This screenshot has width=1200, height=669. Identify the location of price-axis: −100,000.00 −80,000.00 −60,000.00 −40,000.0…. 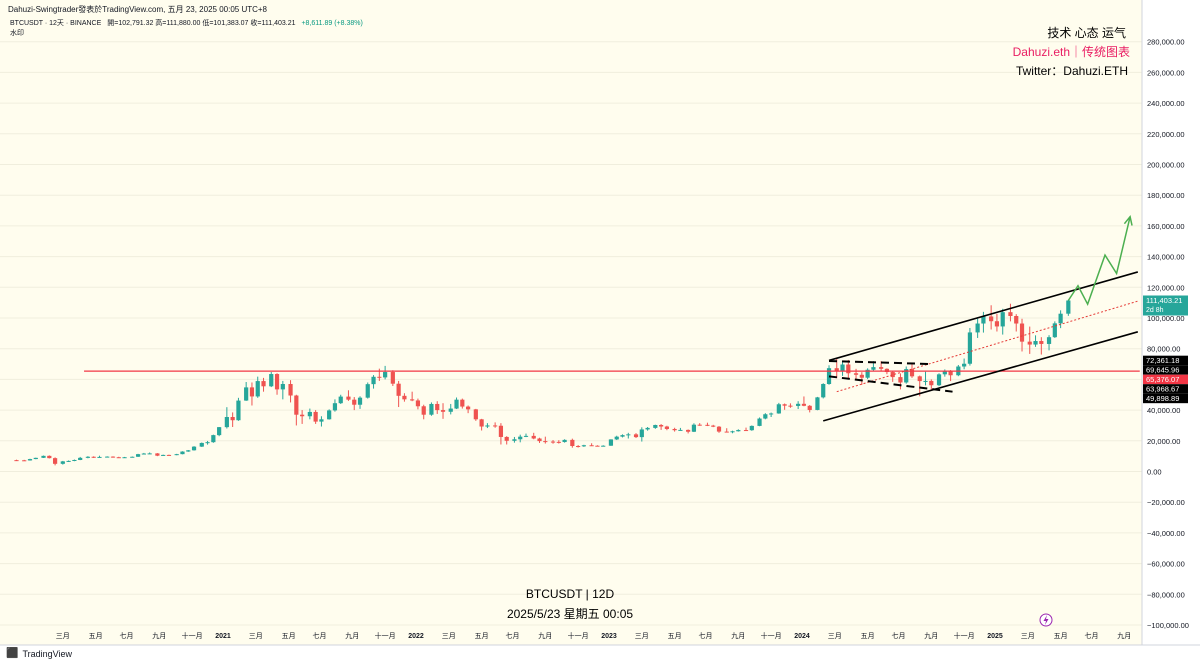
(1168, 334).